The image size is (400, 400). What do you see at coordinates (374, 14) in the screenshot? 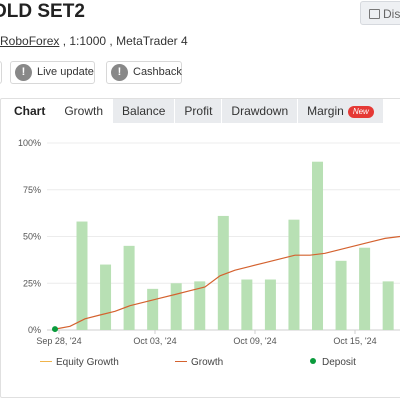
I see `chat-icon` at bounding box center [374, 14].